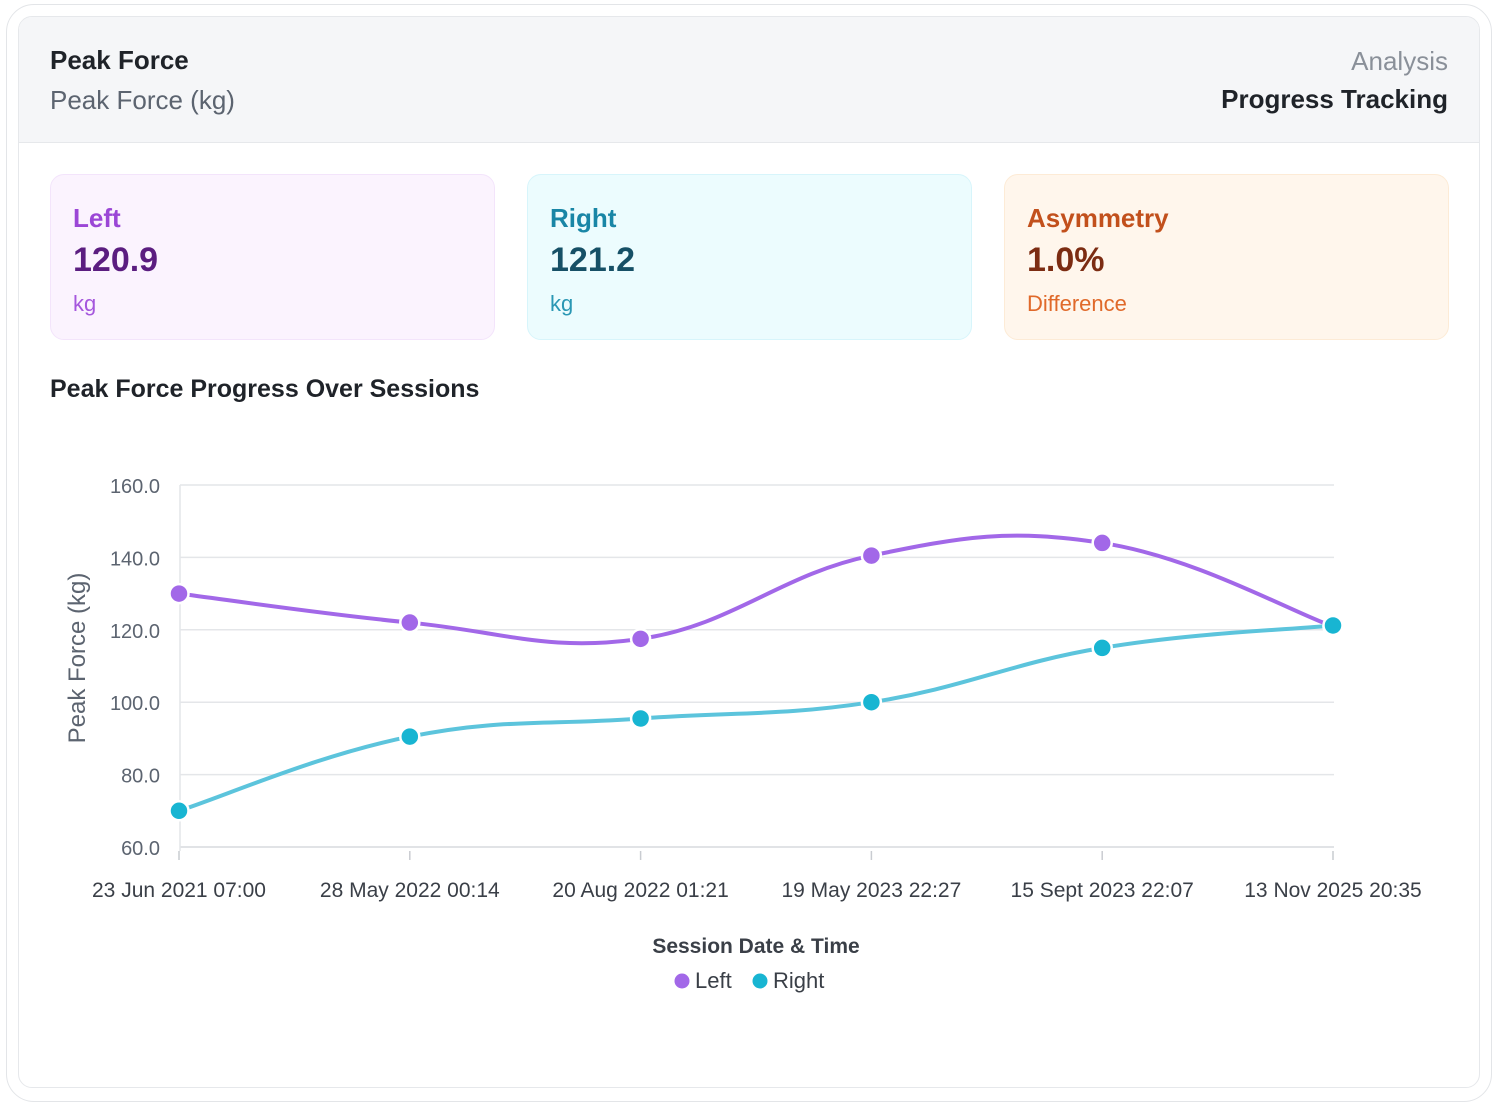 The width and height of the screenshot is (1500, 1110). I want to click on legend-left-marker, so click(682, 981).